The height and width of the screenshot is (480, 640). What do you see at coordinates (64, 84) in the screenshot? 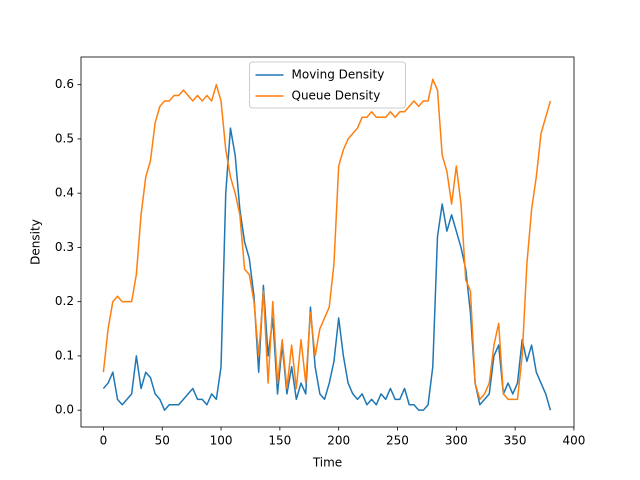
I see `y-tick-label: 0.6` at bounding box center [64, 84].